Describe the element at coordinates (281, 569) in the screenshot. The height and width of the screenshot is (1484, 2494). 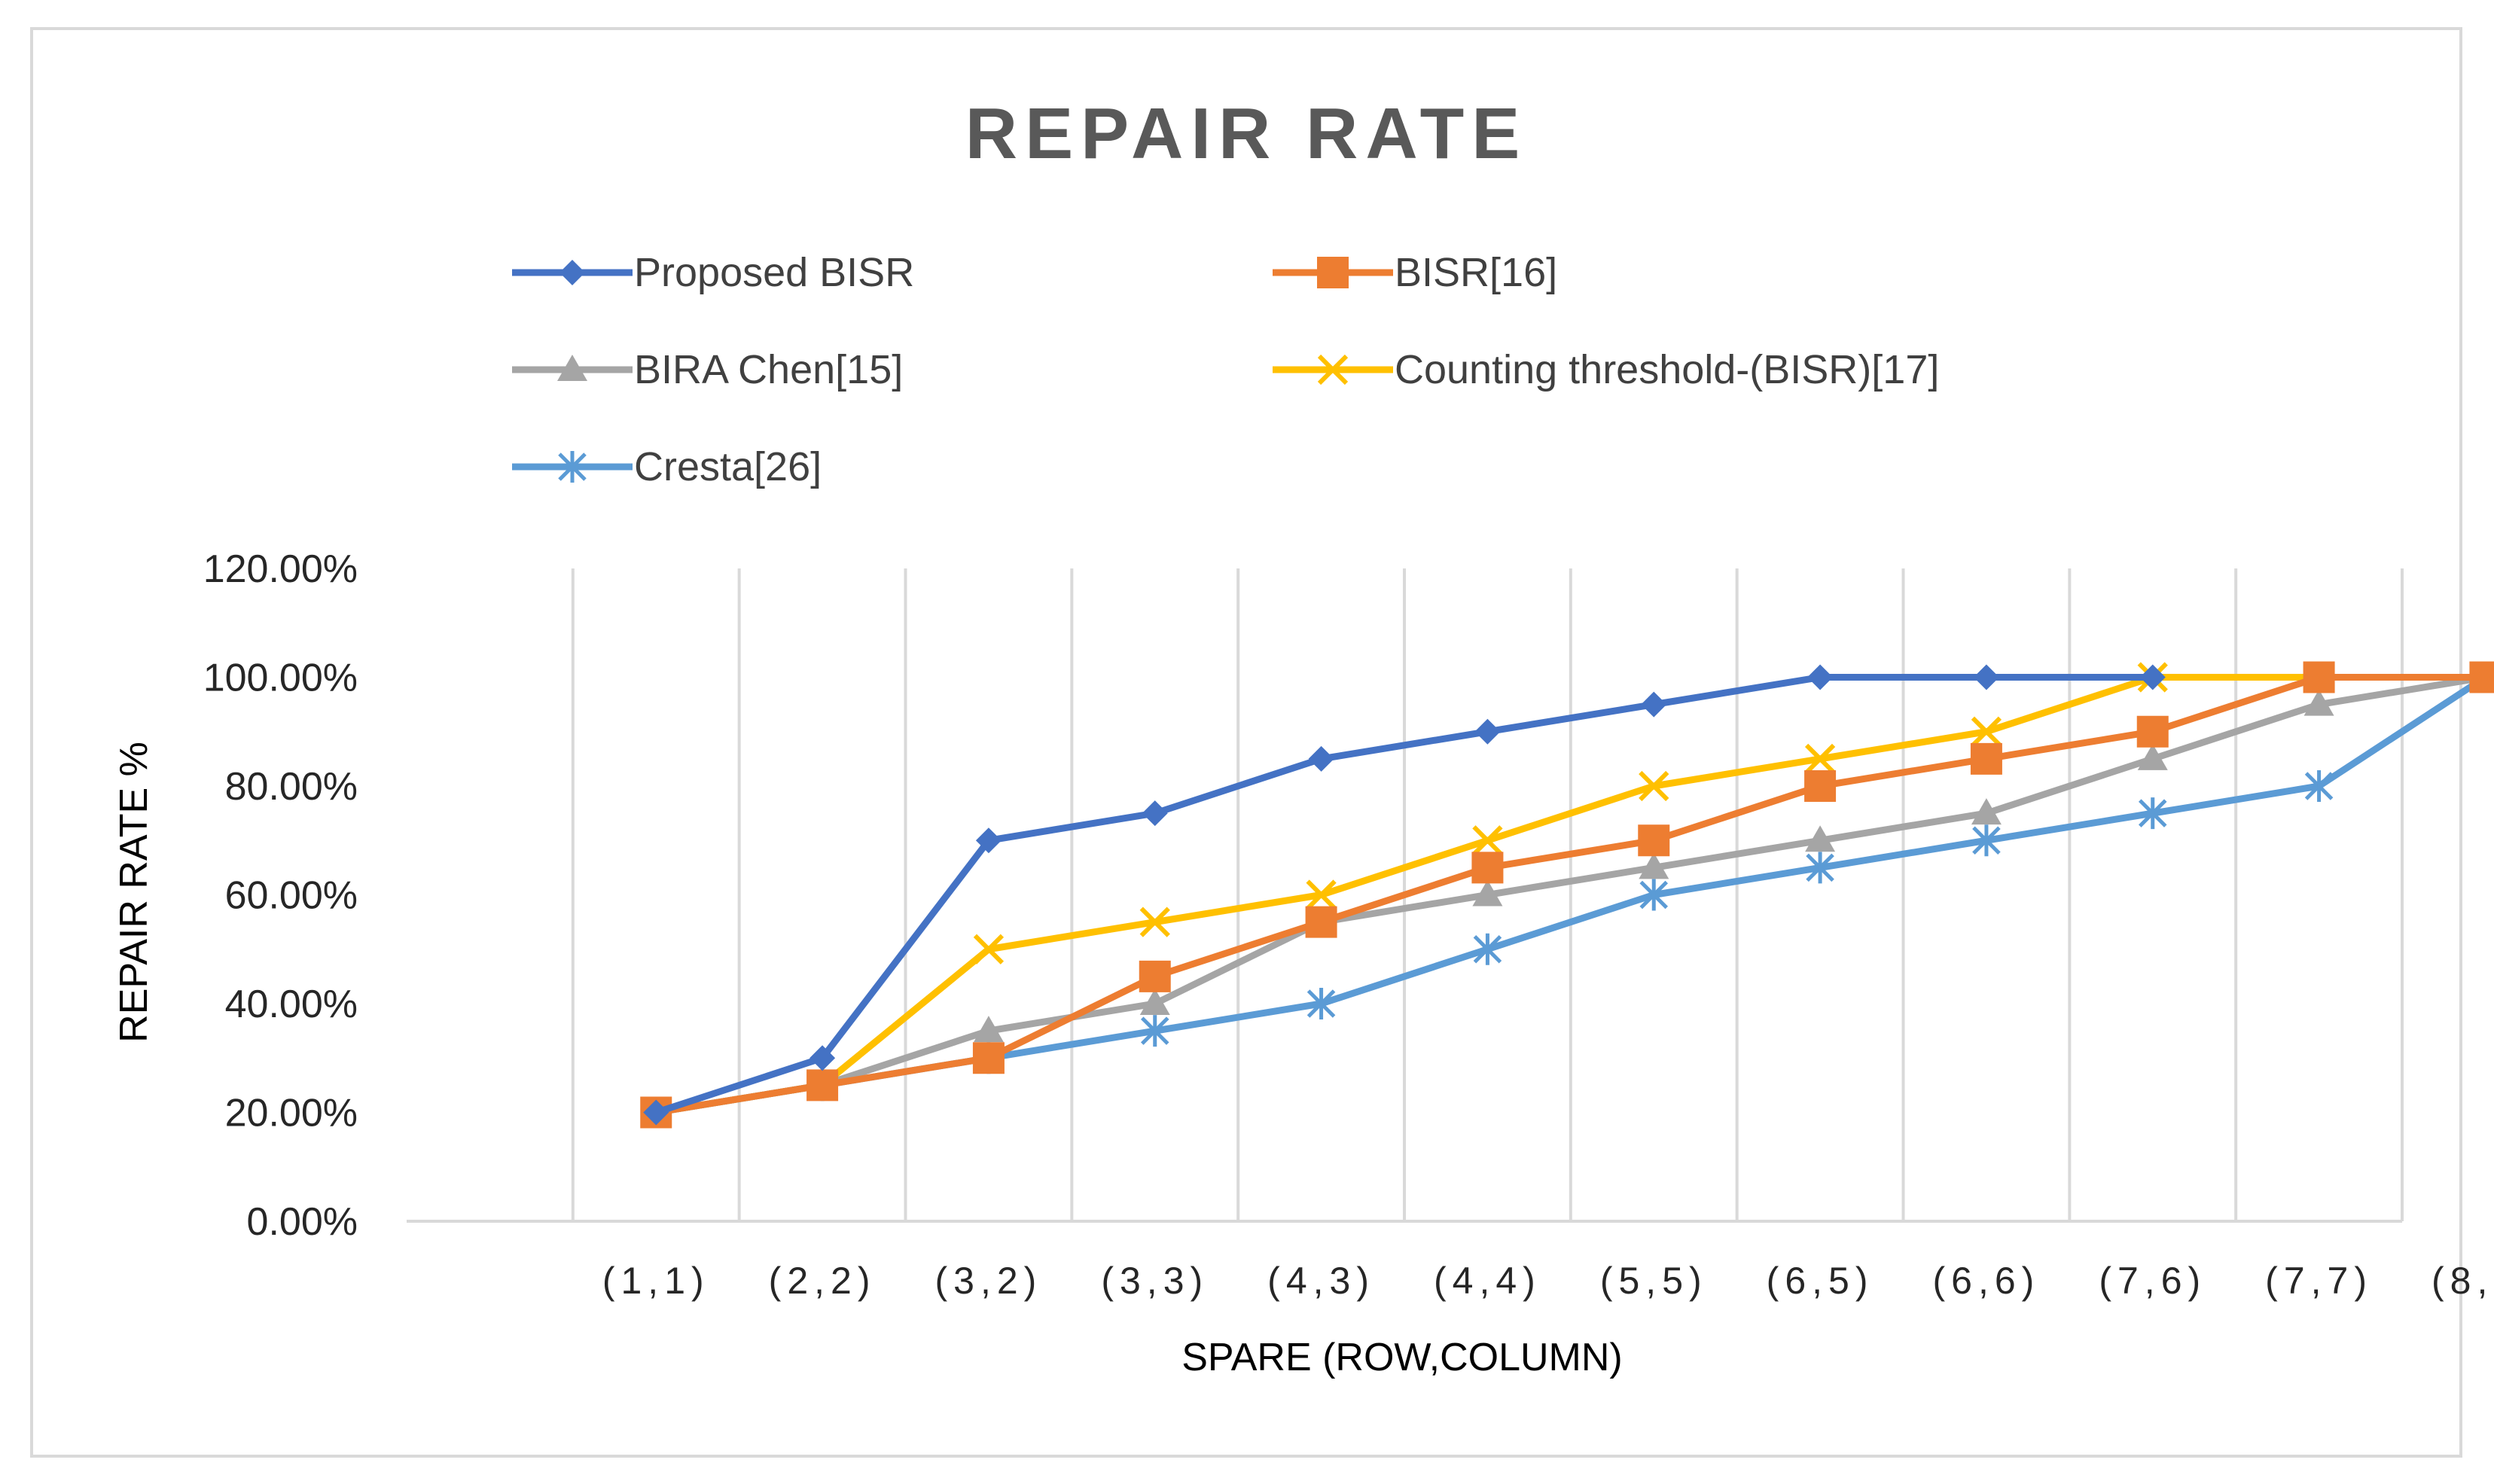
I see `y-tick-label: 120.00%` at that location.